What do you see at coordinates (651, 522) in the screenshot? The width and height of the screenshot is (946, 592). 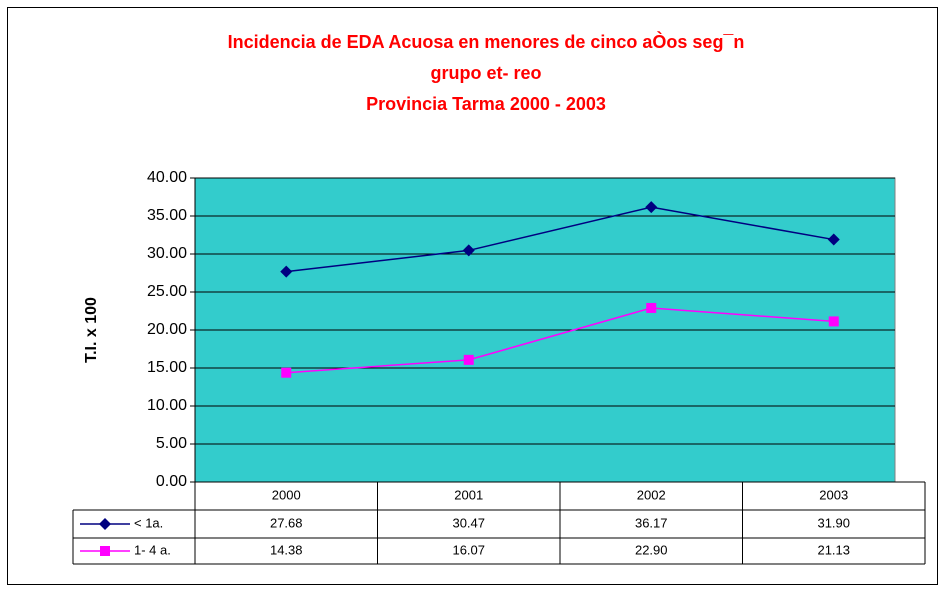 I see `data-label: 36.17` at bounding box center [651, 522].